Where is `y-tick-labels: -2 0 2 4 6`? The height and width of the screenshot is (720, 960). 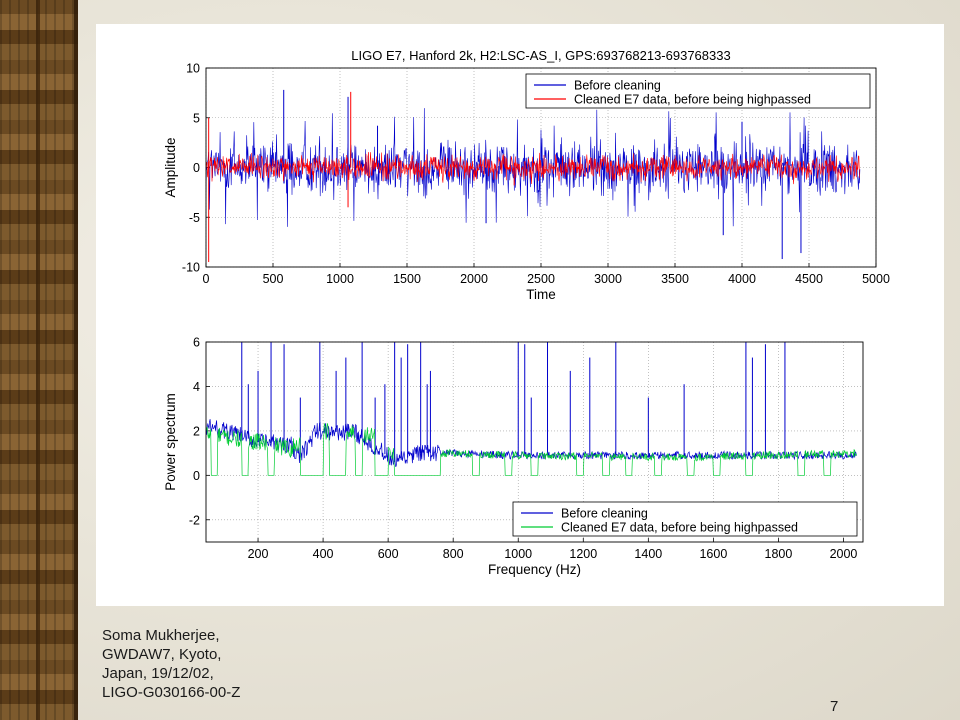 y-tick-labels: -2 0 2 4 6 is located at coordinates (194, 432).